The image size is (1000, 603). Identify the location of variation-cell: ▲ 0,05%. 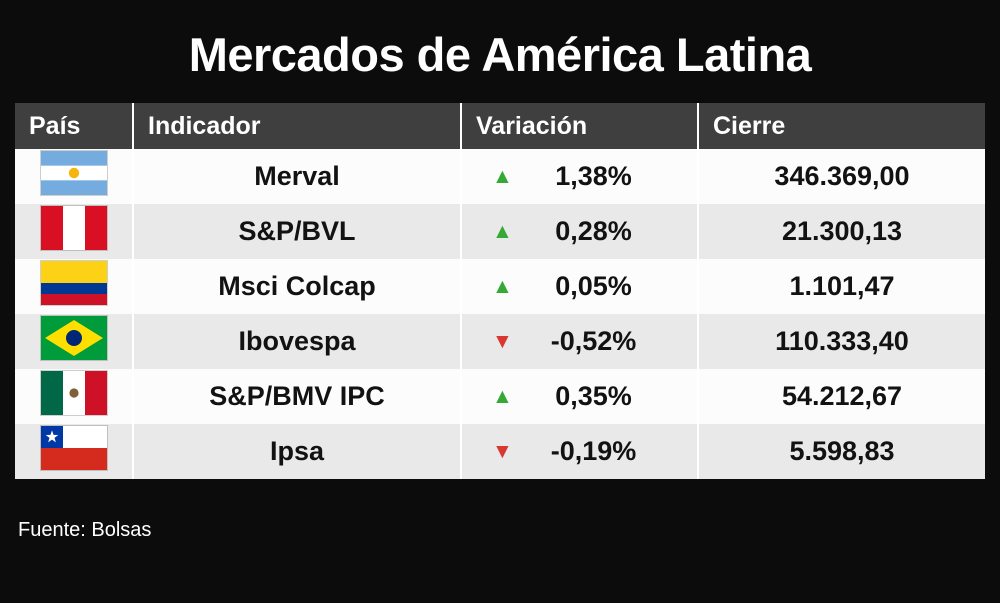
(578, 286).